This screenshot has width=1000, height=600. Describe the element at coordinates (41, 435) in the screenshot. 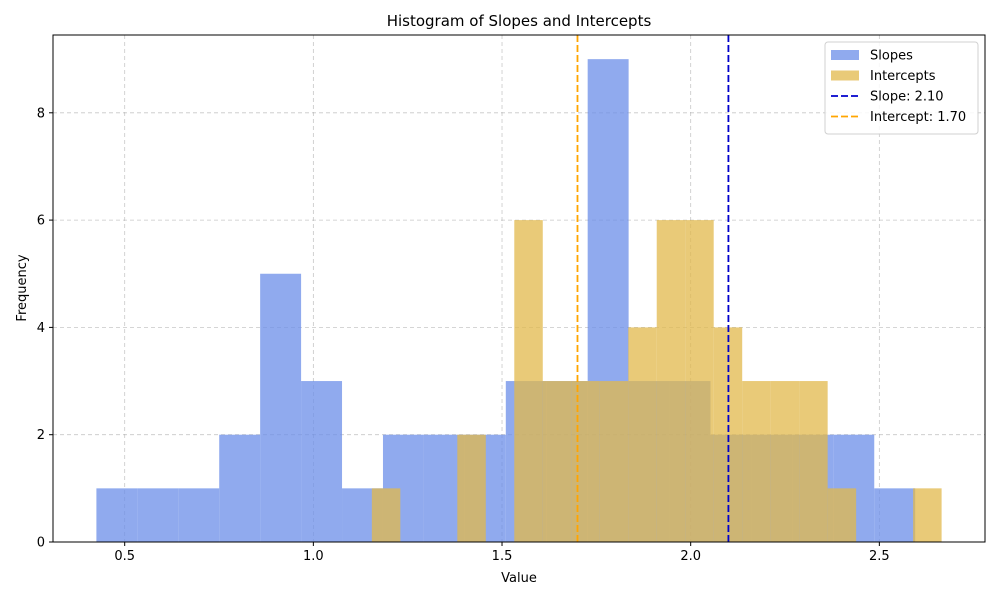

I see `y-tick-label: 2` at that location.